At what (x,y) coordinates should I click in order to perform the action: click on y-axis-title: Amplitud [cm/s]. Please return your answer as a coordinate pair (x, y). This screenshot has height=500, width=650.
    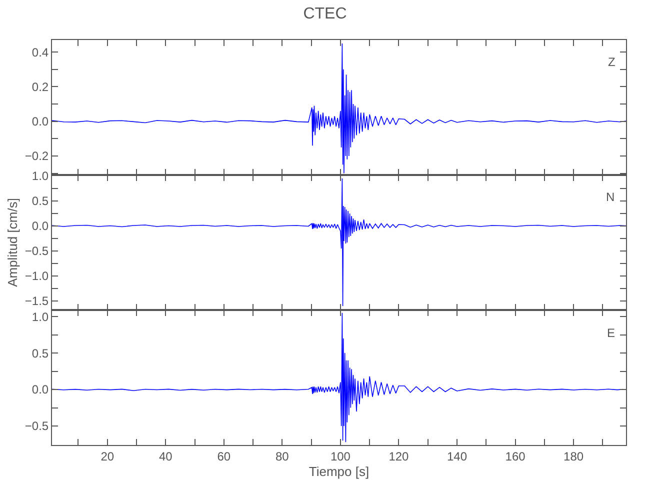
    Looking at the image, I should click on (12, 242).